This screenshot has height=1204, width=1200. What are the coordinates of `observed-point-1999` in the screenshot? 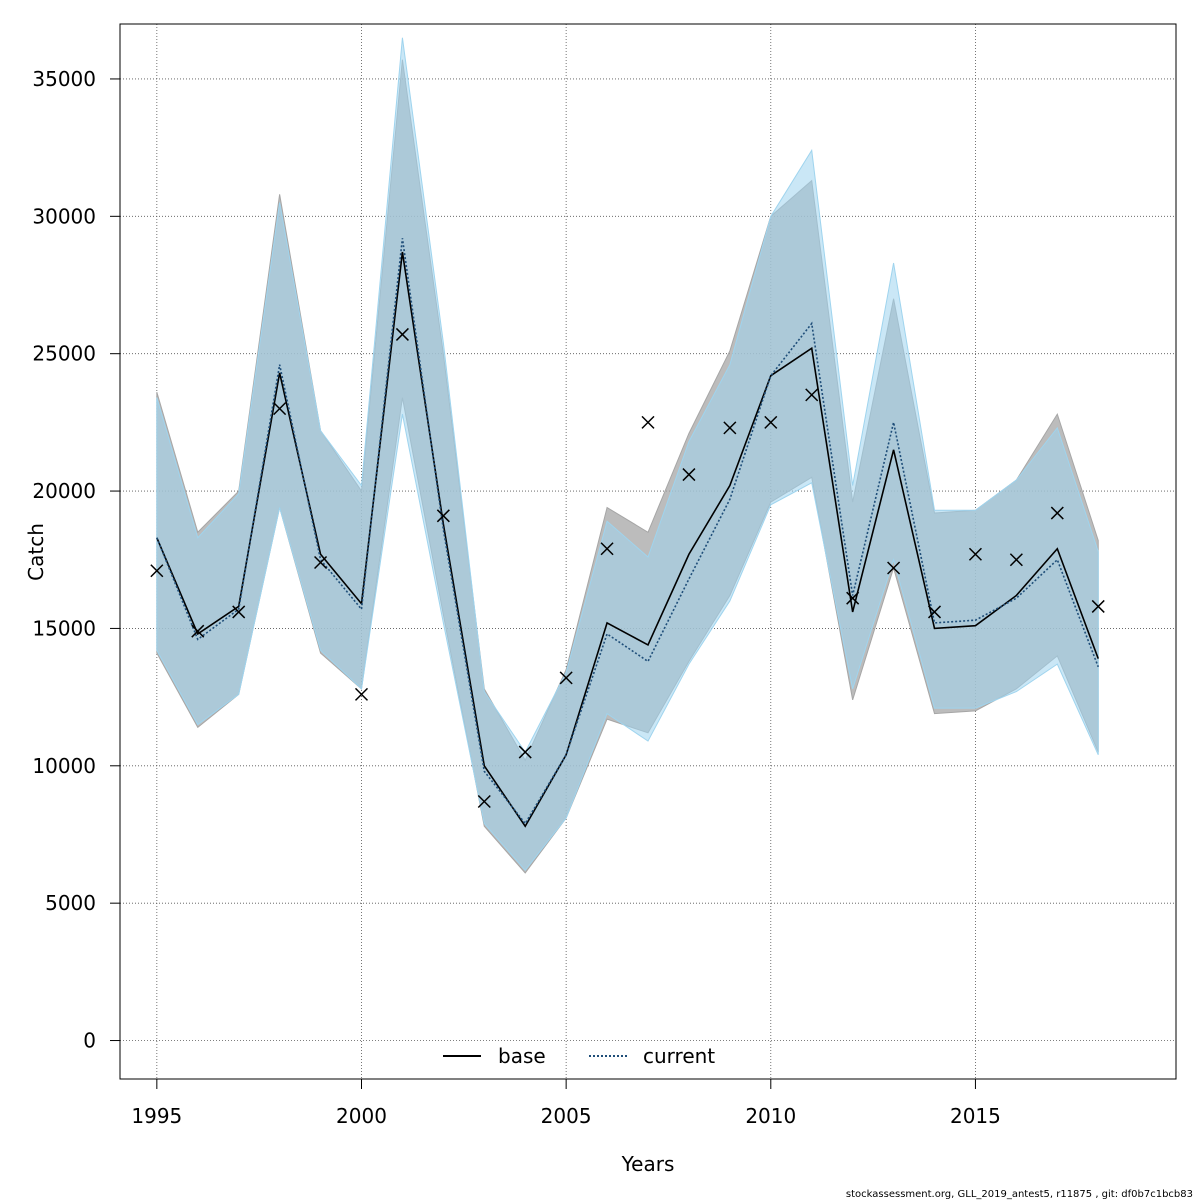 It's located at (321, 562).